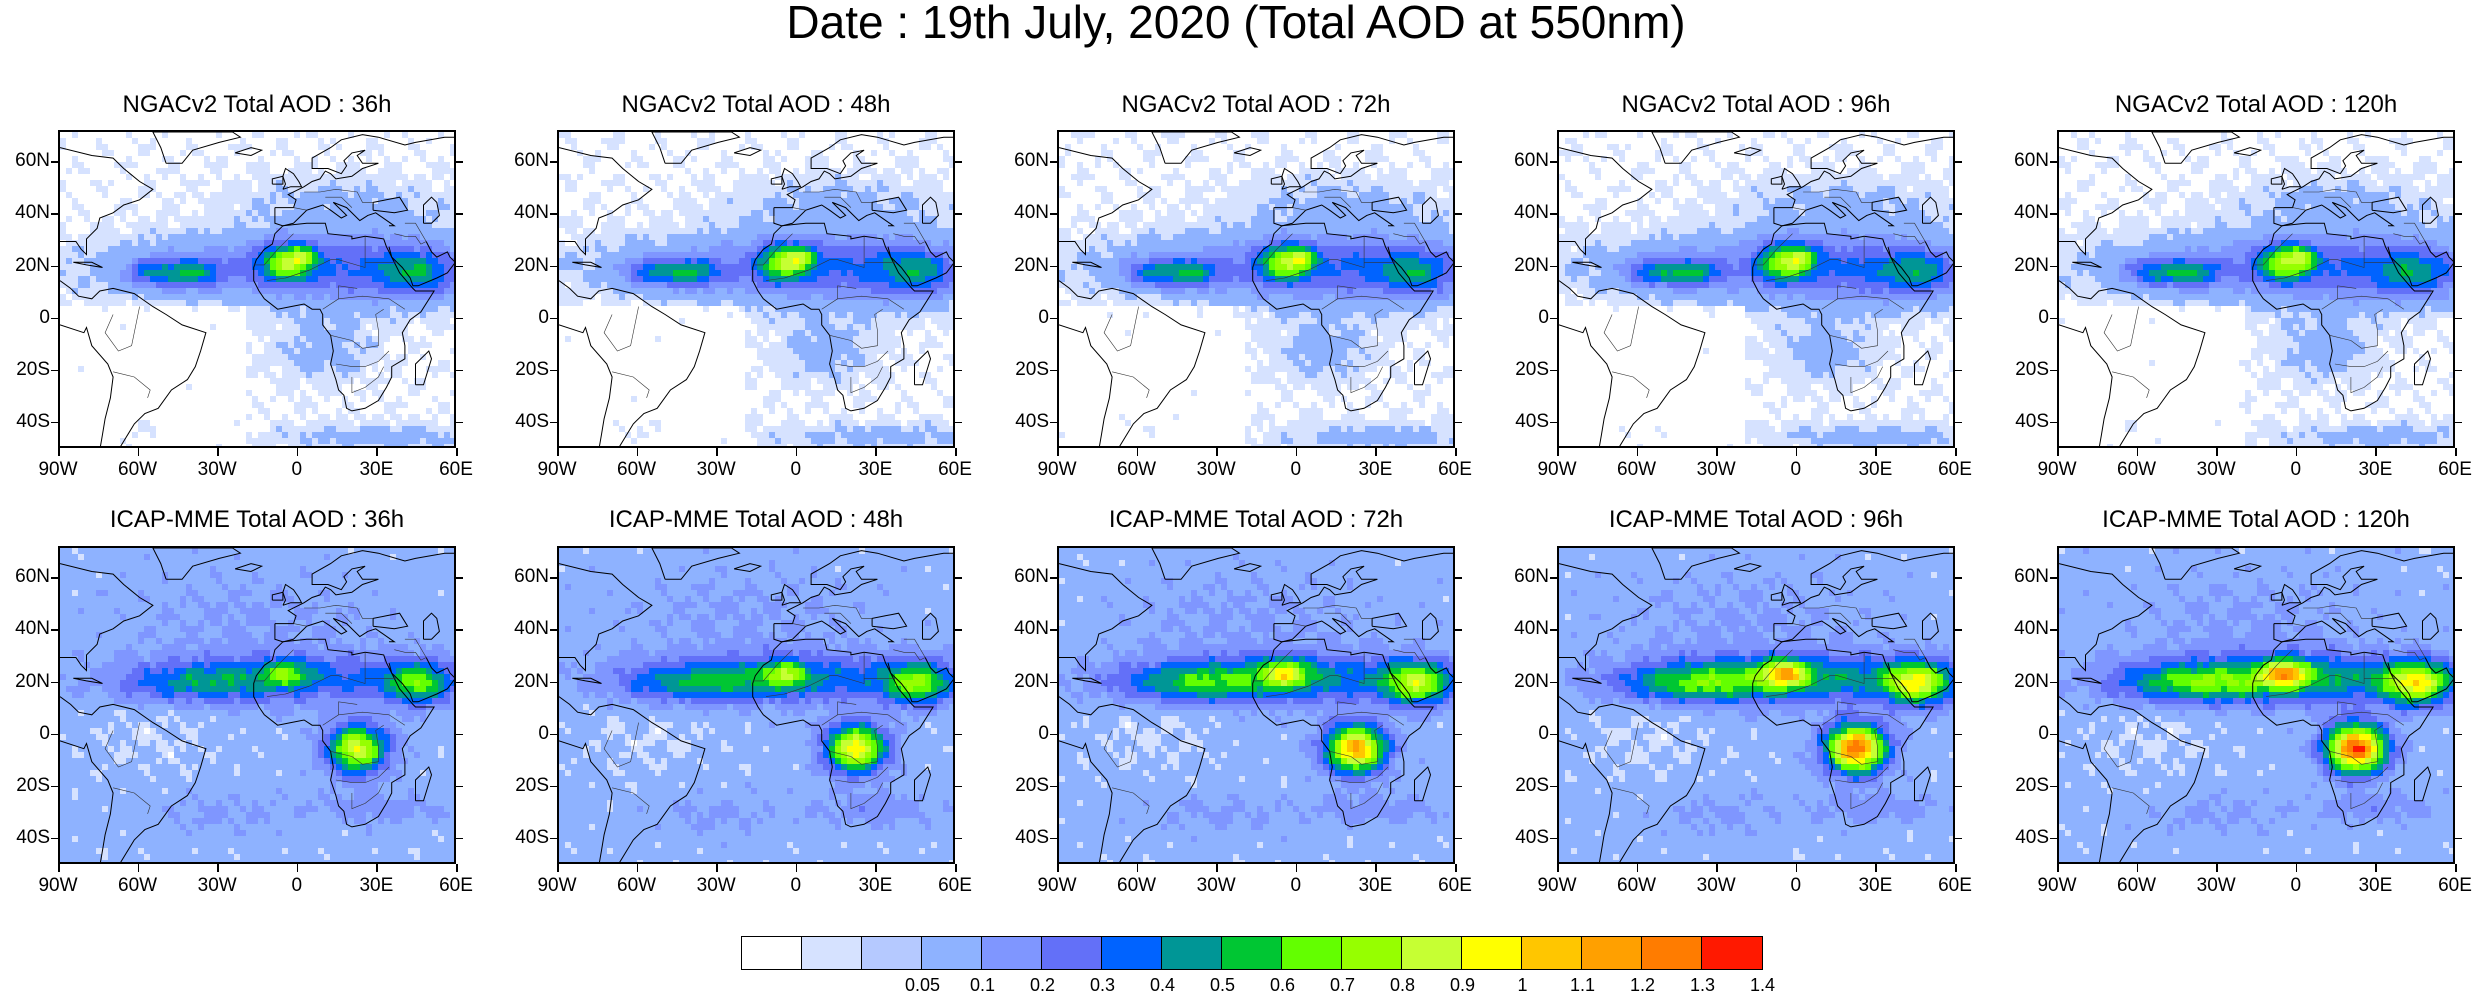 The image size is (2472, 996). Describe the element at coordinates (1256, 289) in the screenshot. I see `aod-map` at that location.